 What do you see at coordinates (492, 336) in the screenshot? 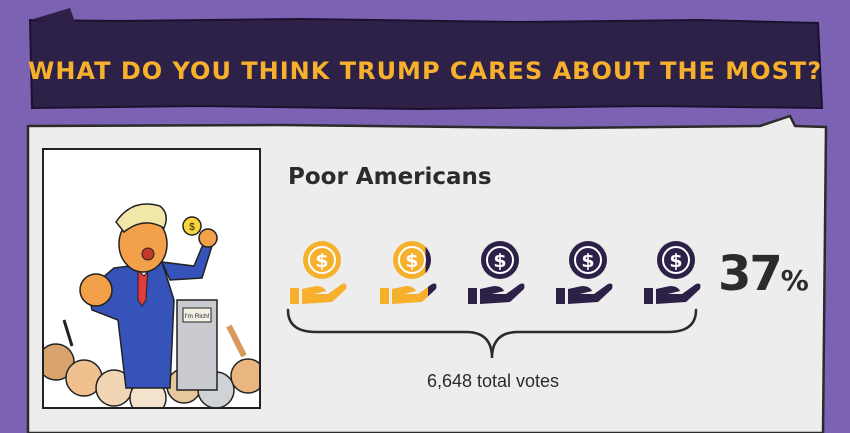
I see `curly-brace` at bounding box center [492, 336].